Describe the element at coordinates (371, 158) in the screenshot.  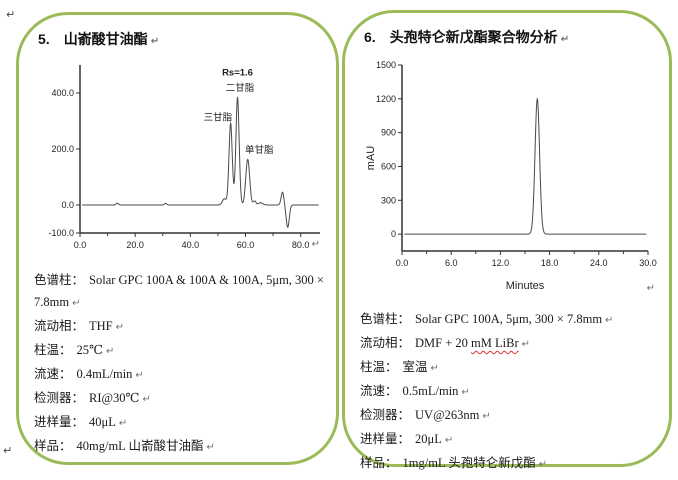
I see `svg-text: mAU` at that location.